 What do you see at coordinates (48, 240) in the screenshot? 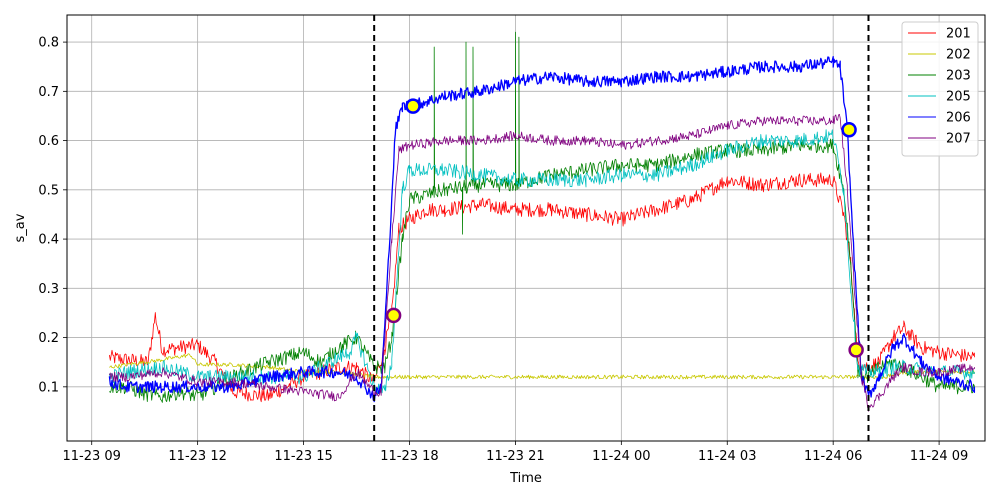
I see `y-tick-label: 0.4` at bounding box center [48, 240].